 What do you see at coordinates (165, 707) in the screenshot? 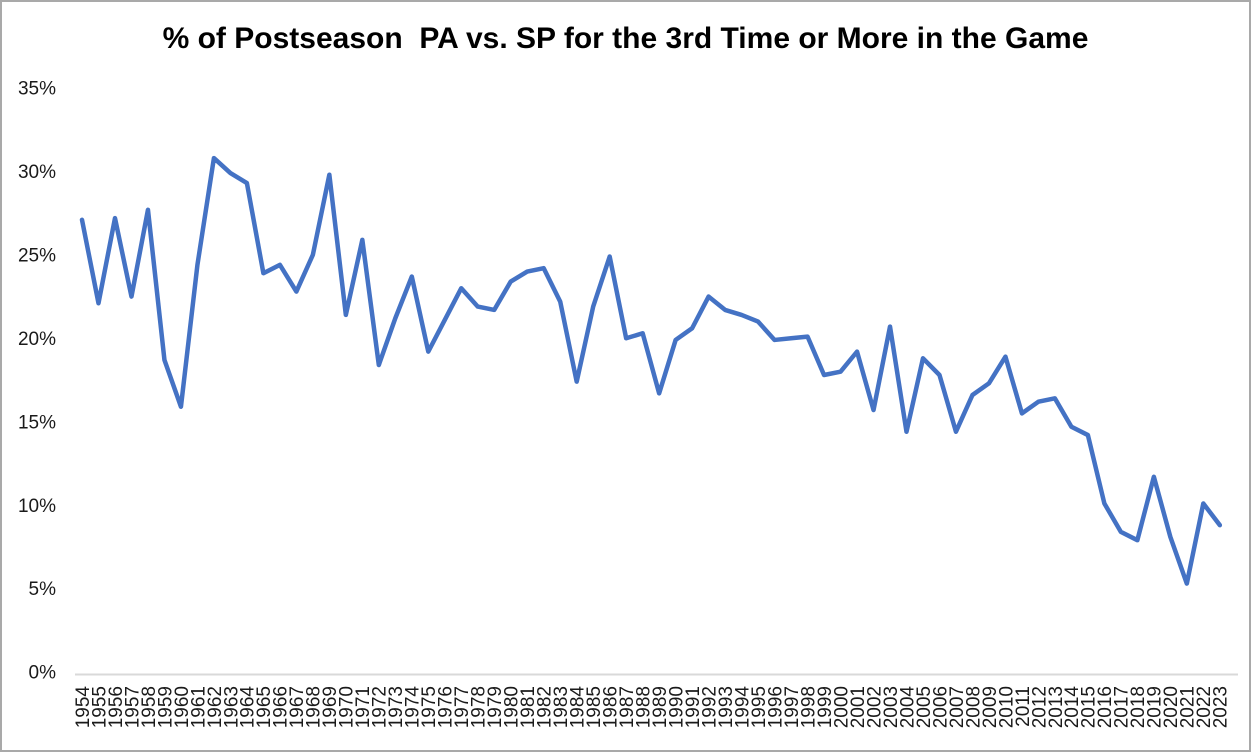
I see `x-tick-label: 1959` at bounding box center [165, 707].